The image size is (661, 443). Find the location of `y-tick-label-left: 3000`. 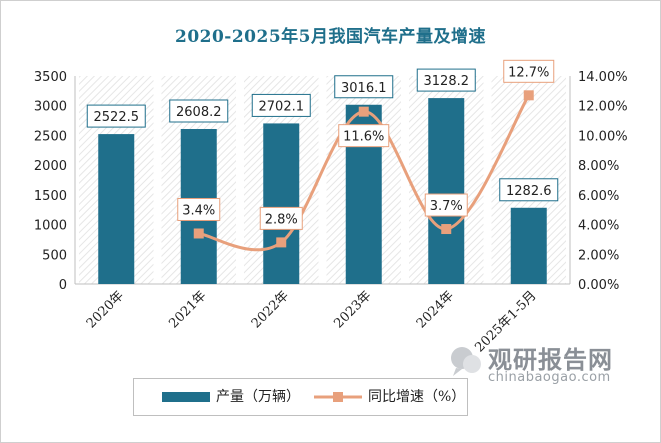

y-tick-label-left: 3000 is located at coordinates (50, 107).